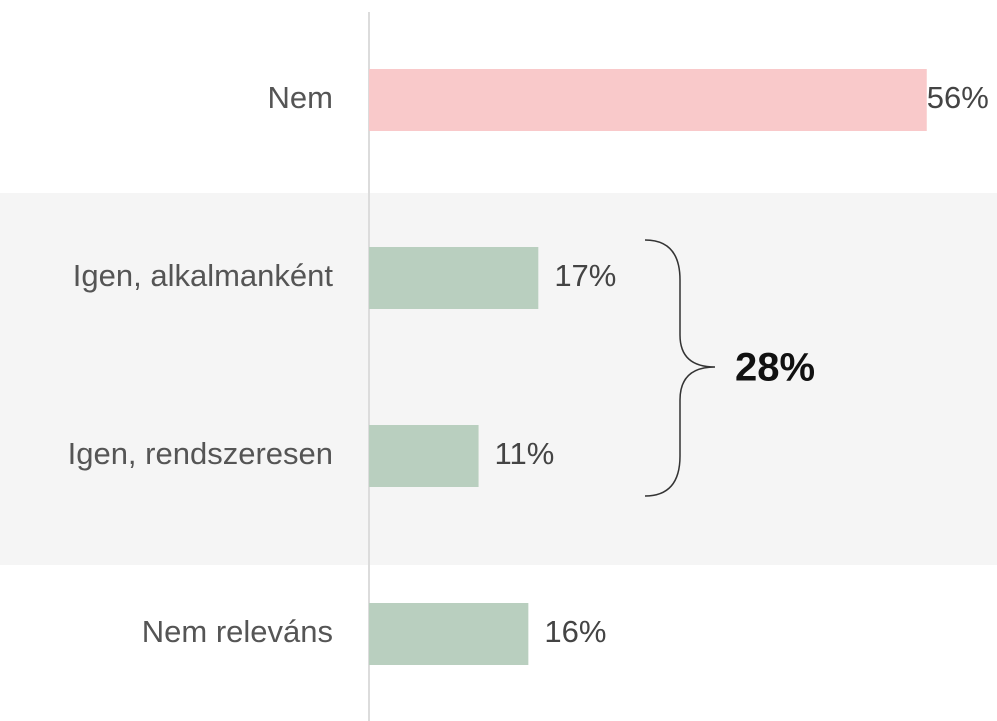 The height and width of the screenshot is (721, 997). I want to click on value-label: 56%, so click(958, 97).